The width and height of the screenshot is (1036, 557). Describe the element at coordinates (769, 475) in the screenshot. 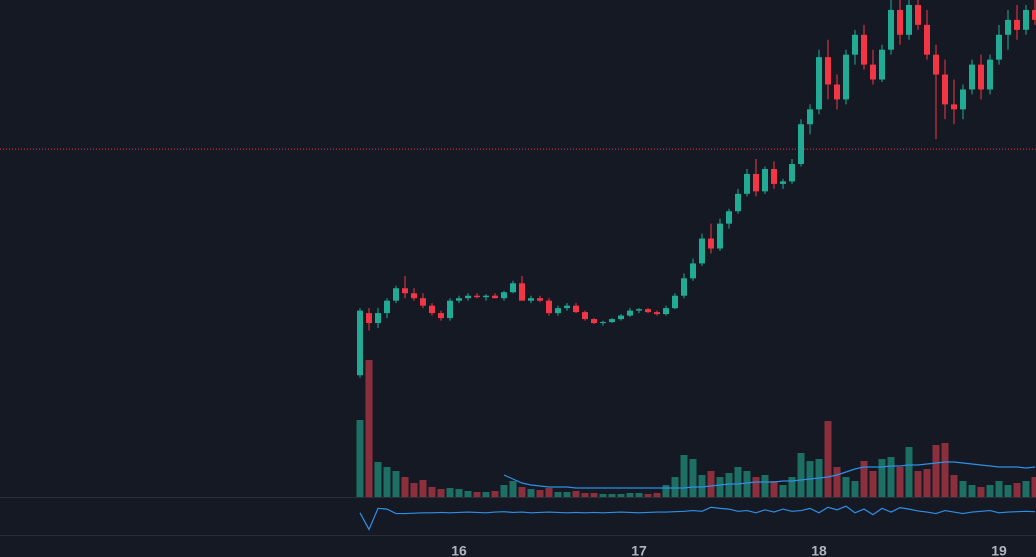

I see `volume-ma-line` at that location.